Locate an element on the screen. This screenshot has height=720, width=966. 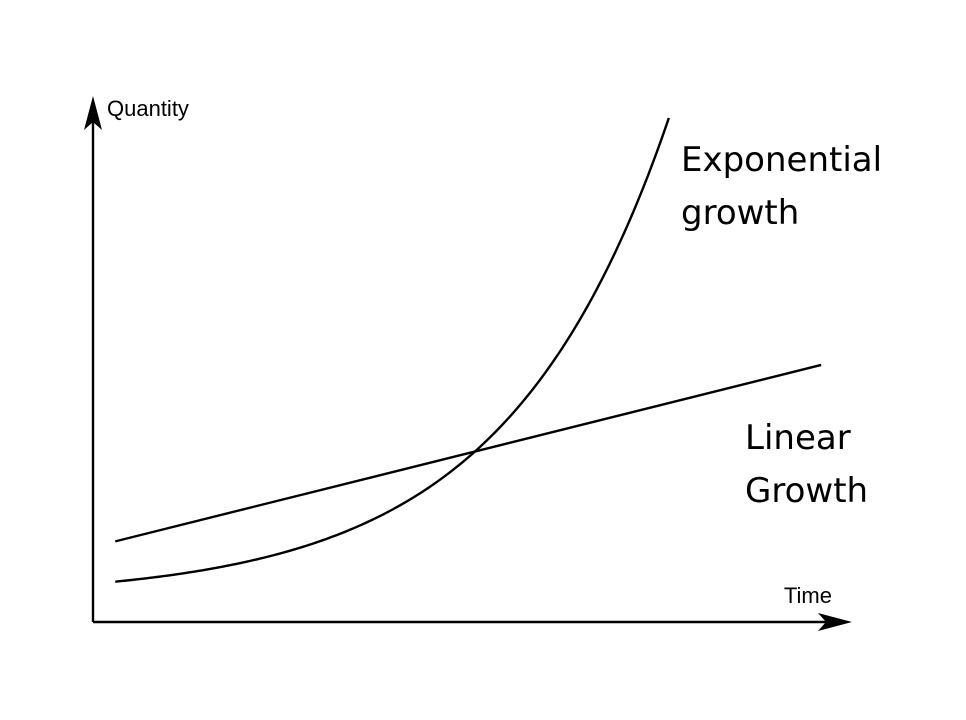
y-axis-label: Quantity is located at coordinates (148, 108).